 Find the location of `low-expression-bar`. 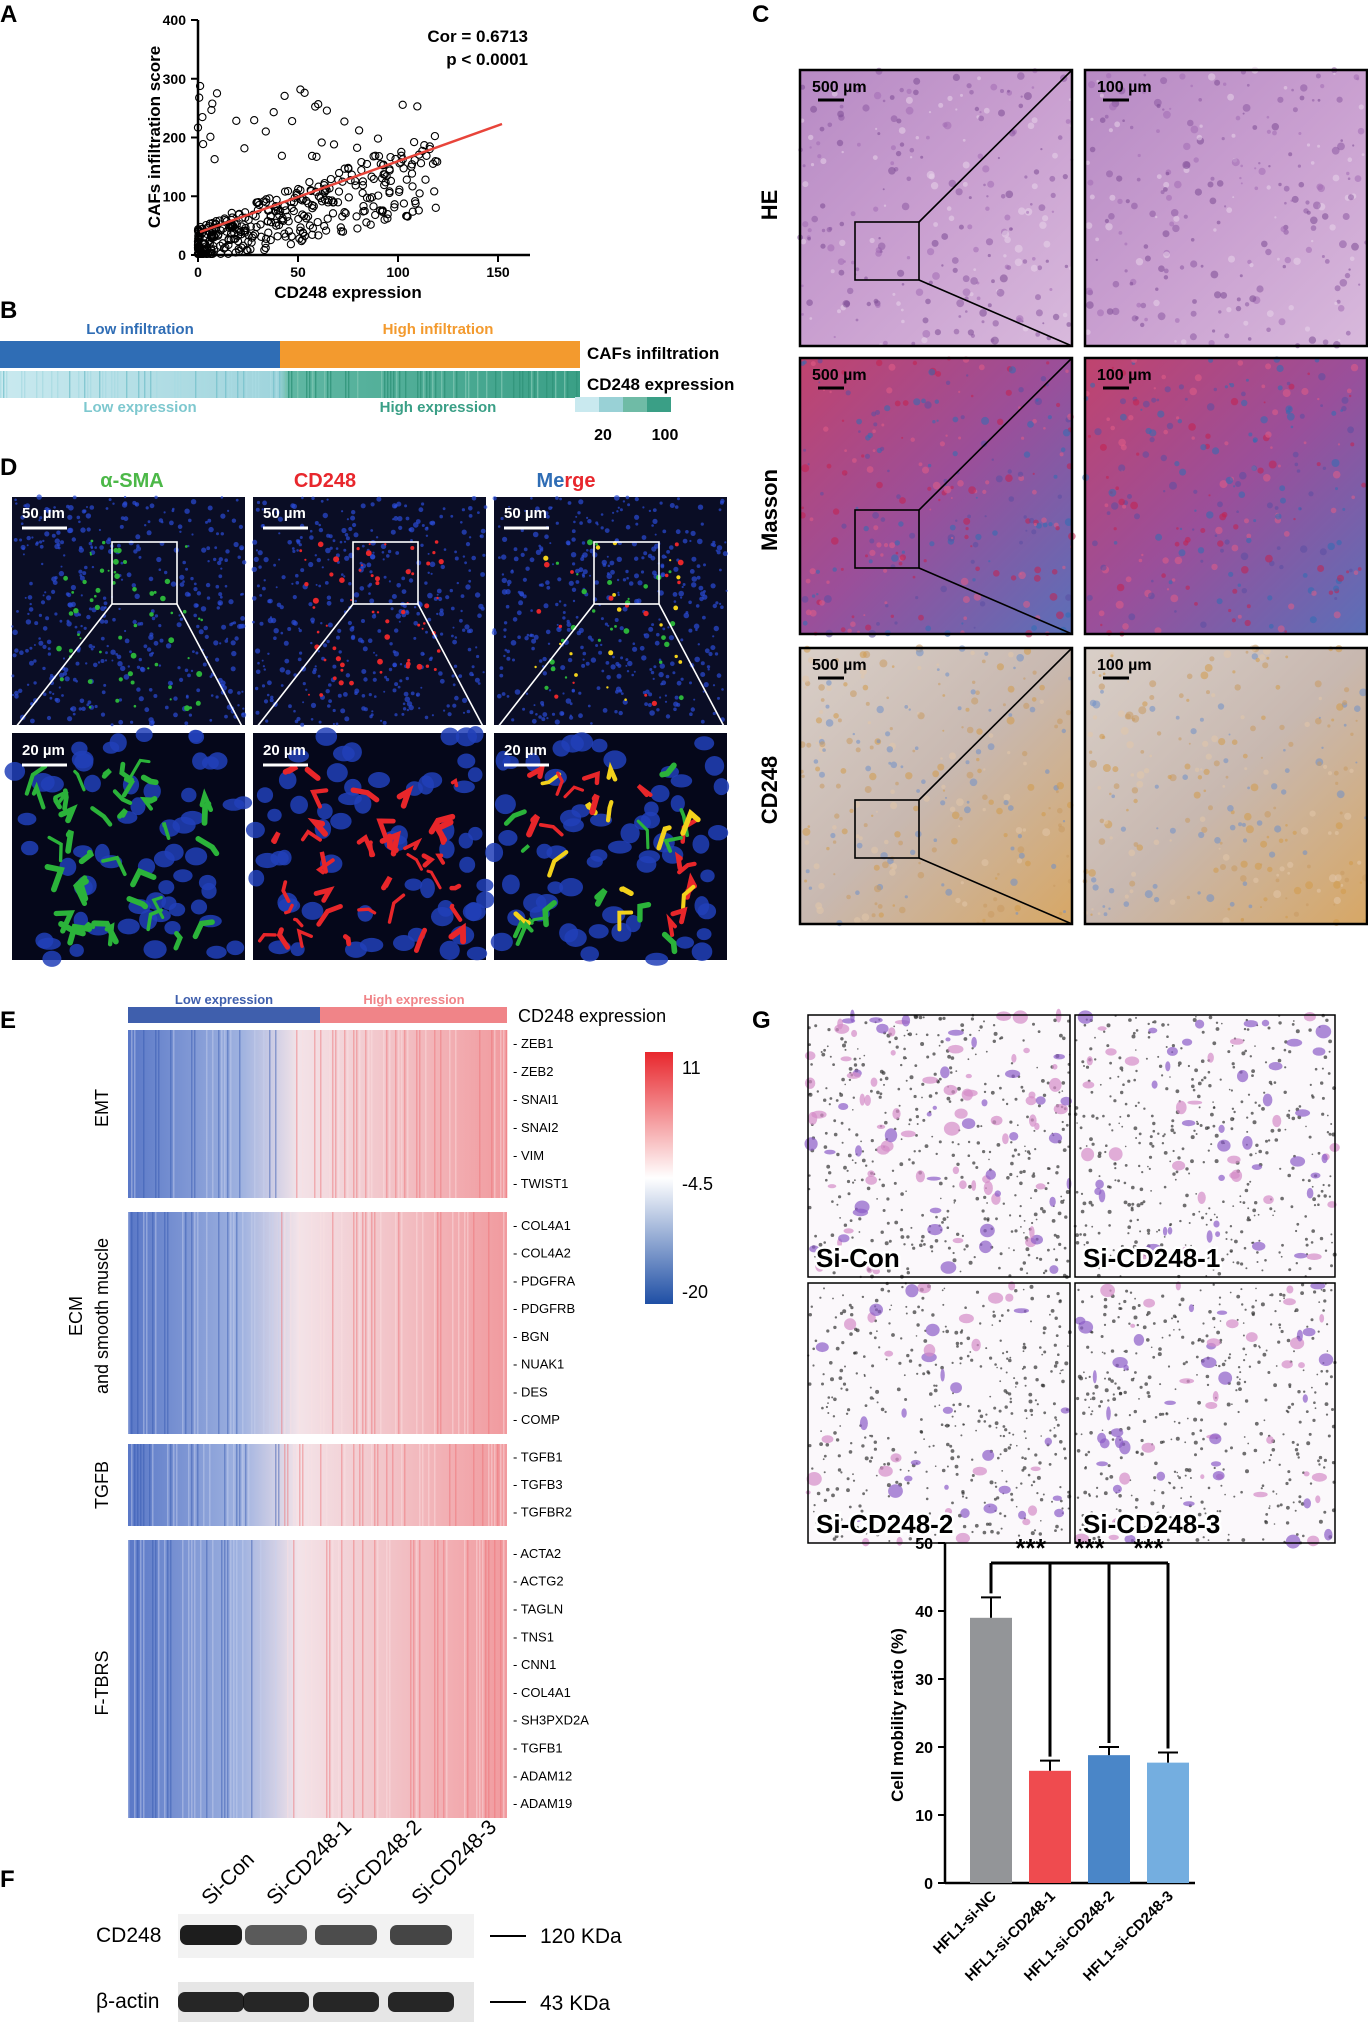

low-expression-bar is located at coordinates (224, 1015).